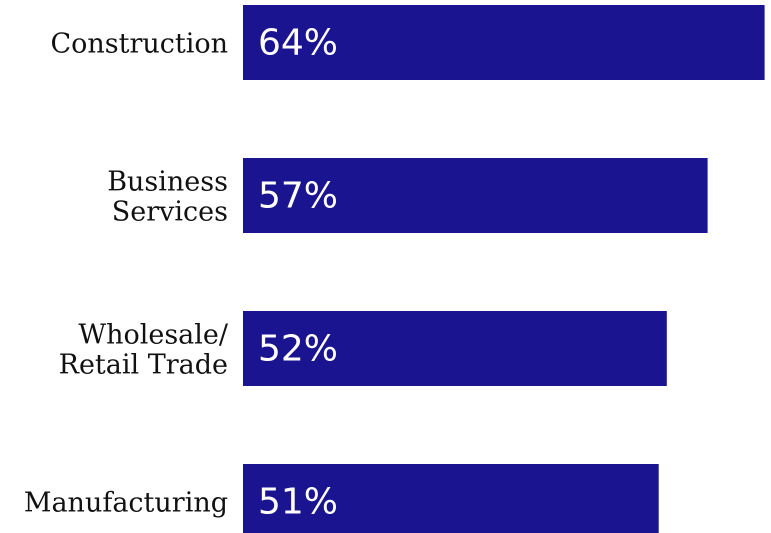 The image size is (771, 533). I want to click on category-label-2-line-1: Retail Trade, so click(143, 365).